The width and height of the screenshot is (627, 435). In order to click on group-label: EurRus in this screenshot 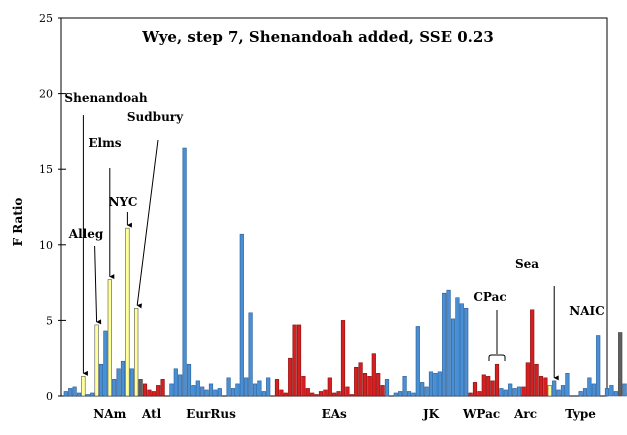, I will do `click(211, 414)`.